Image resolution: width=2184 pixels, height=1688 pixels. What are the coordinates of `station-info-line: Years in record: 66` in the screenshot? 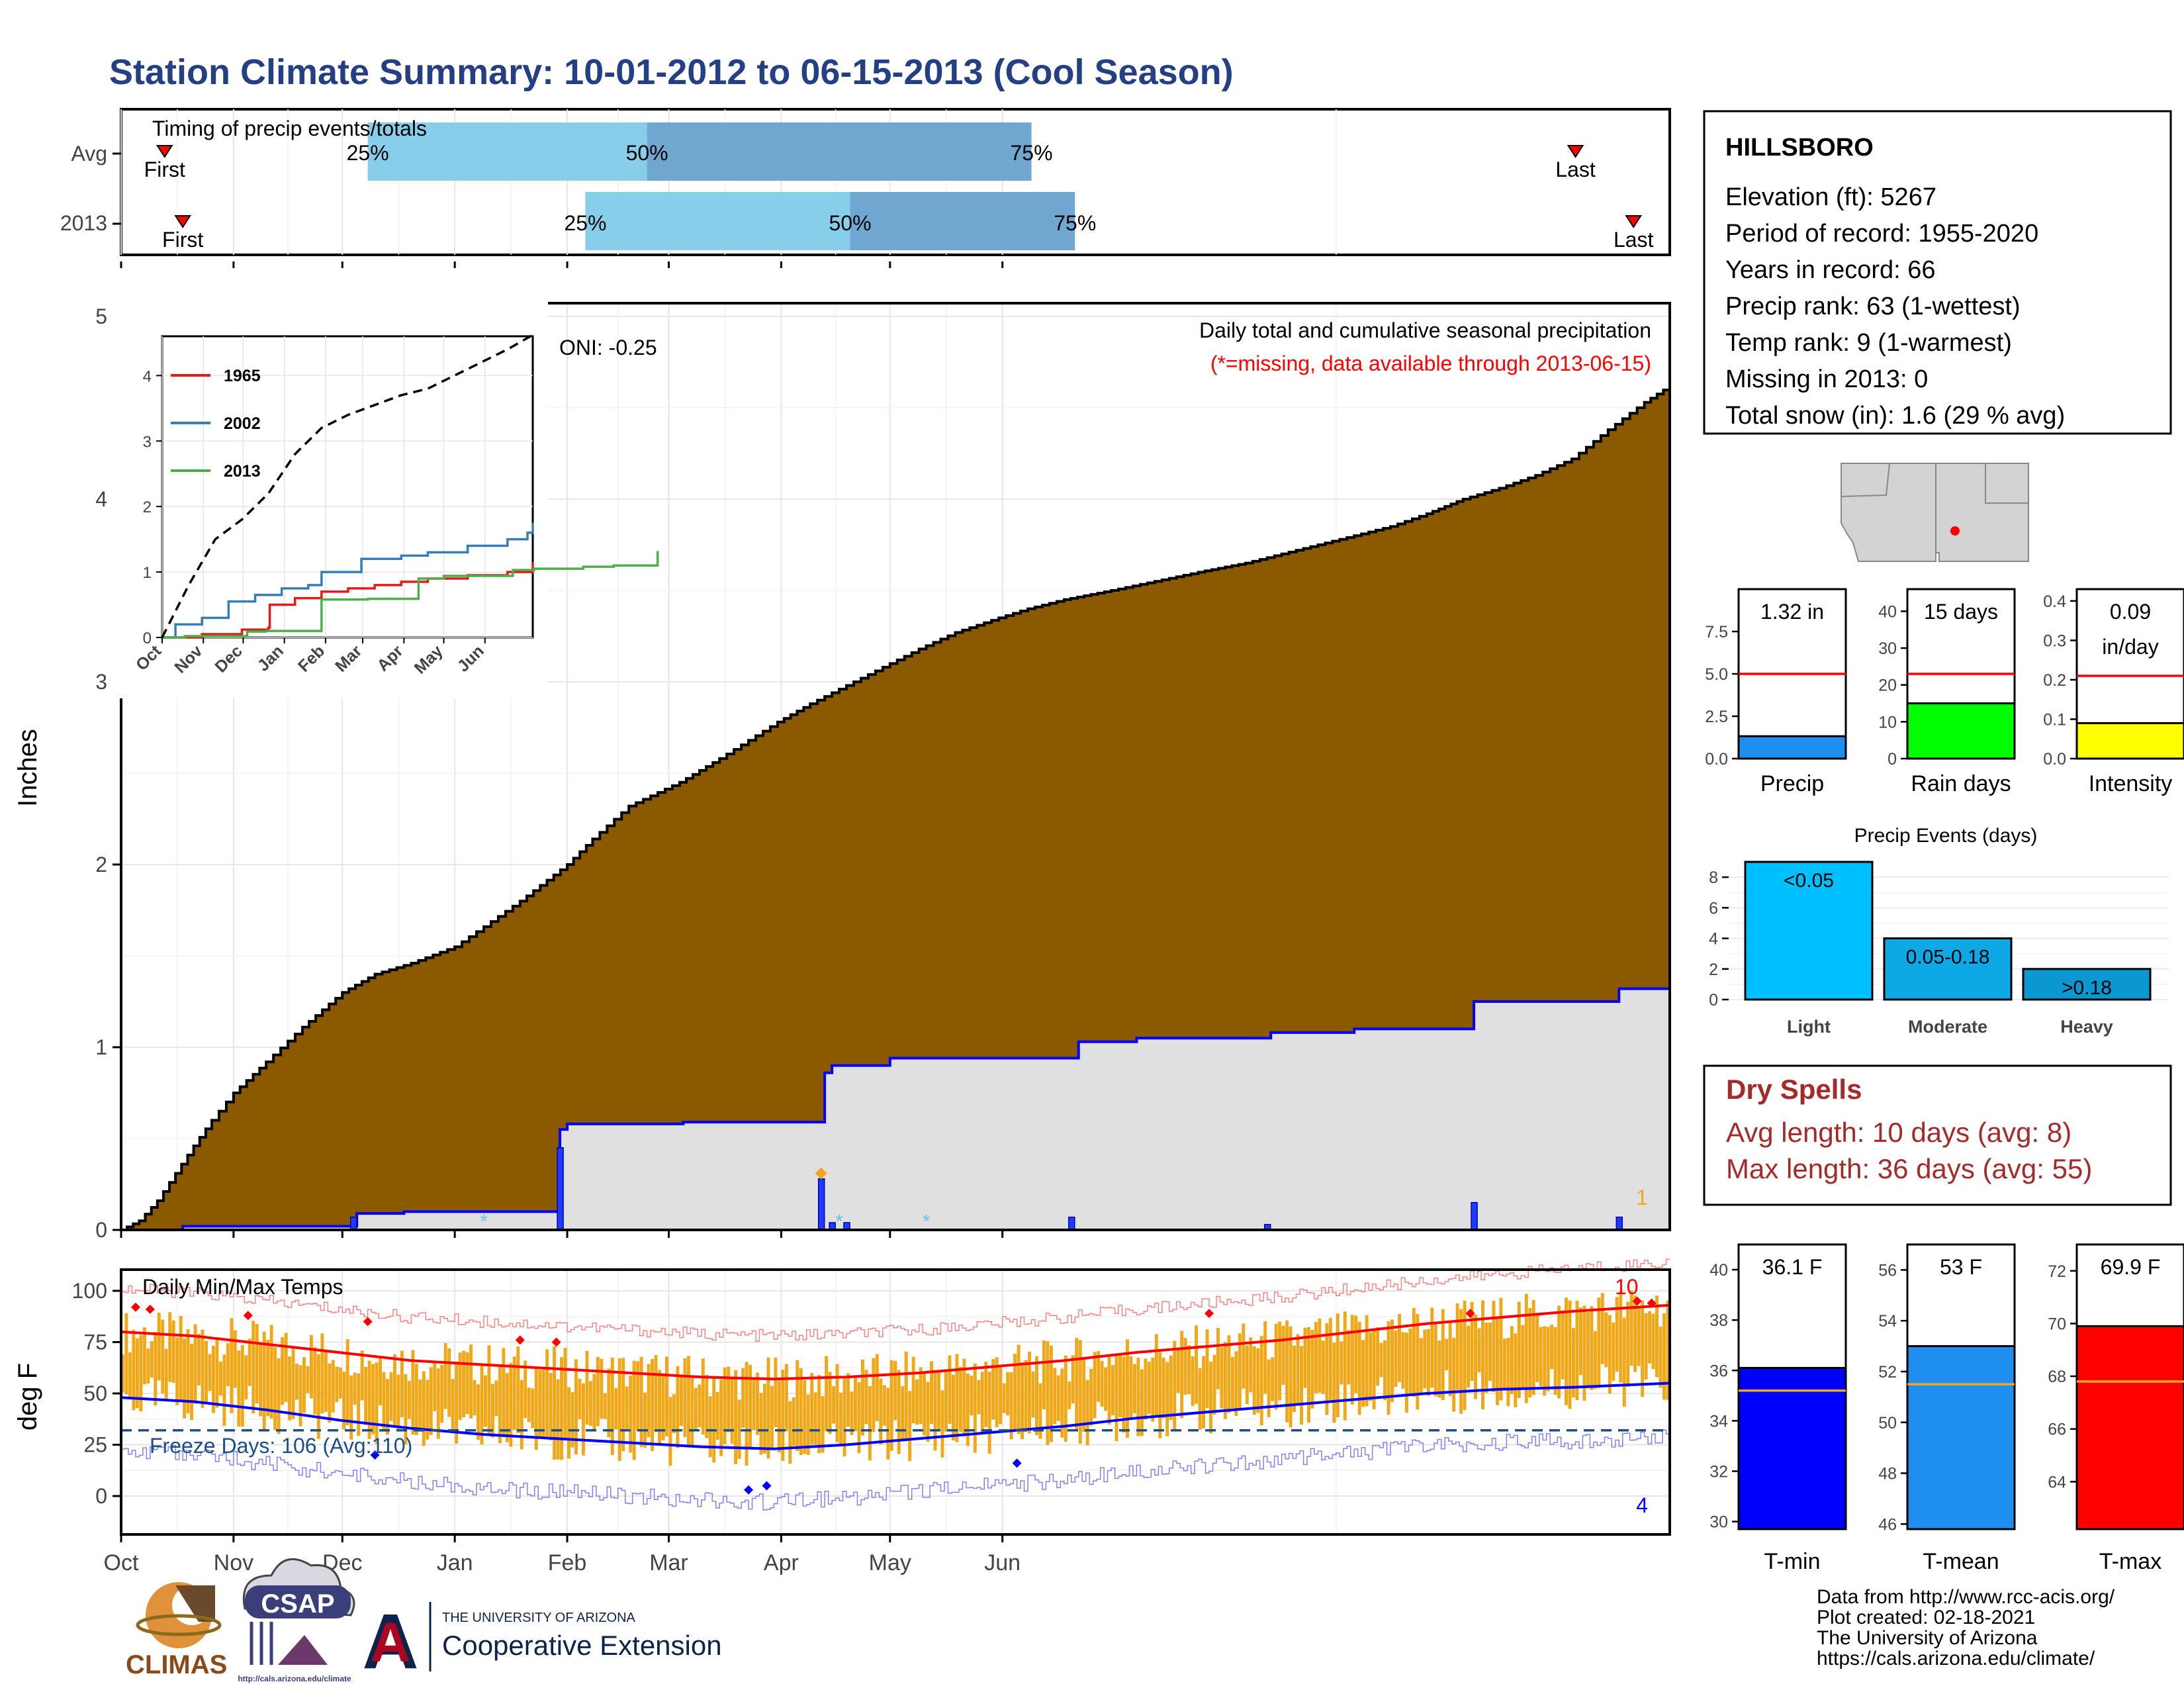 It's located at (1831, 270).